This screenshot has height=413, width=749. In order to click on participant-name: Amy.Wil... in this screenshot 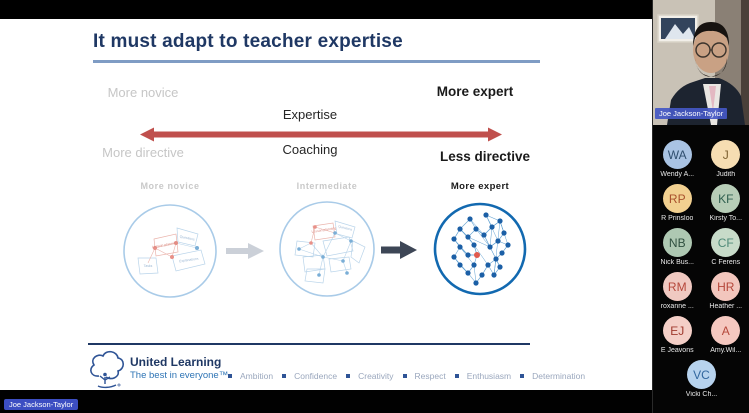, I will do `click(726, 350)`.